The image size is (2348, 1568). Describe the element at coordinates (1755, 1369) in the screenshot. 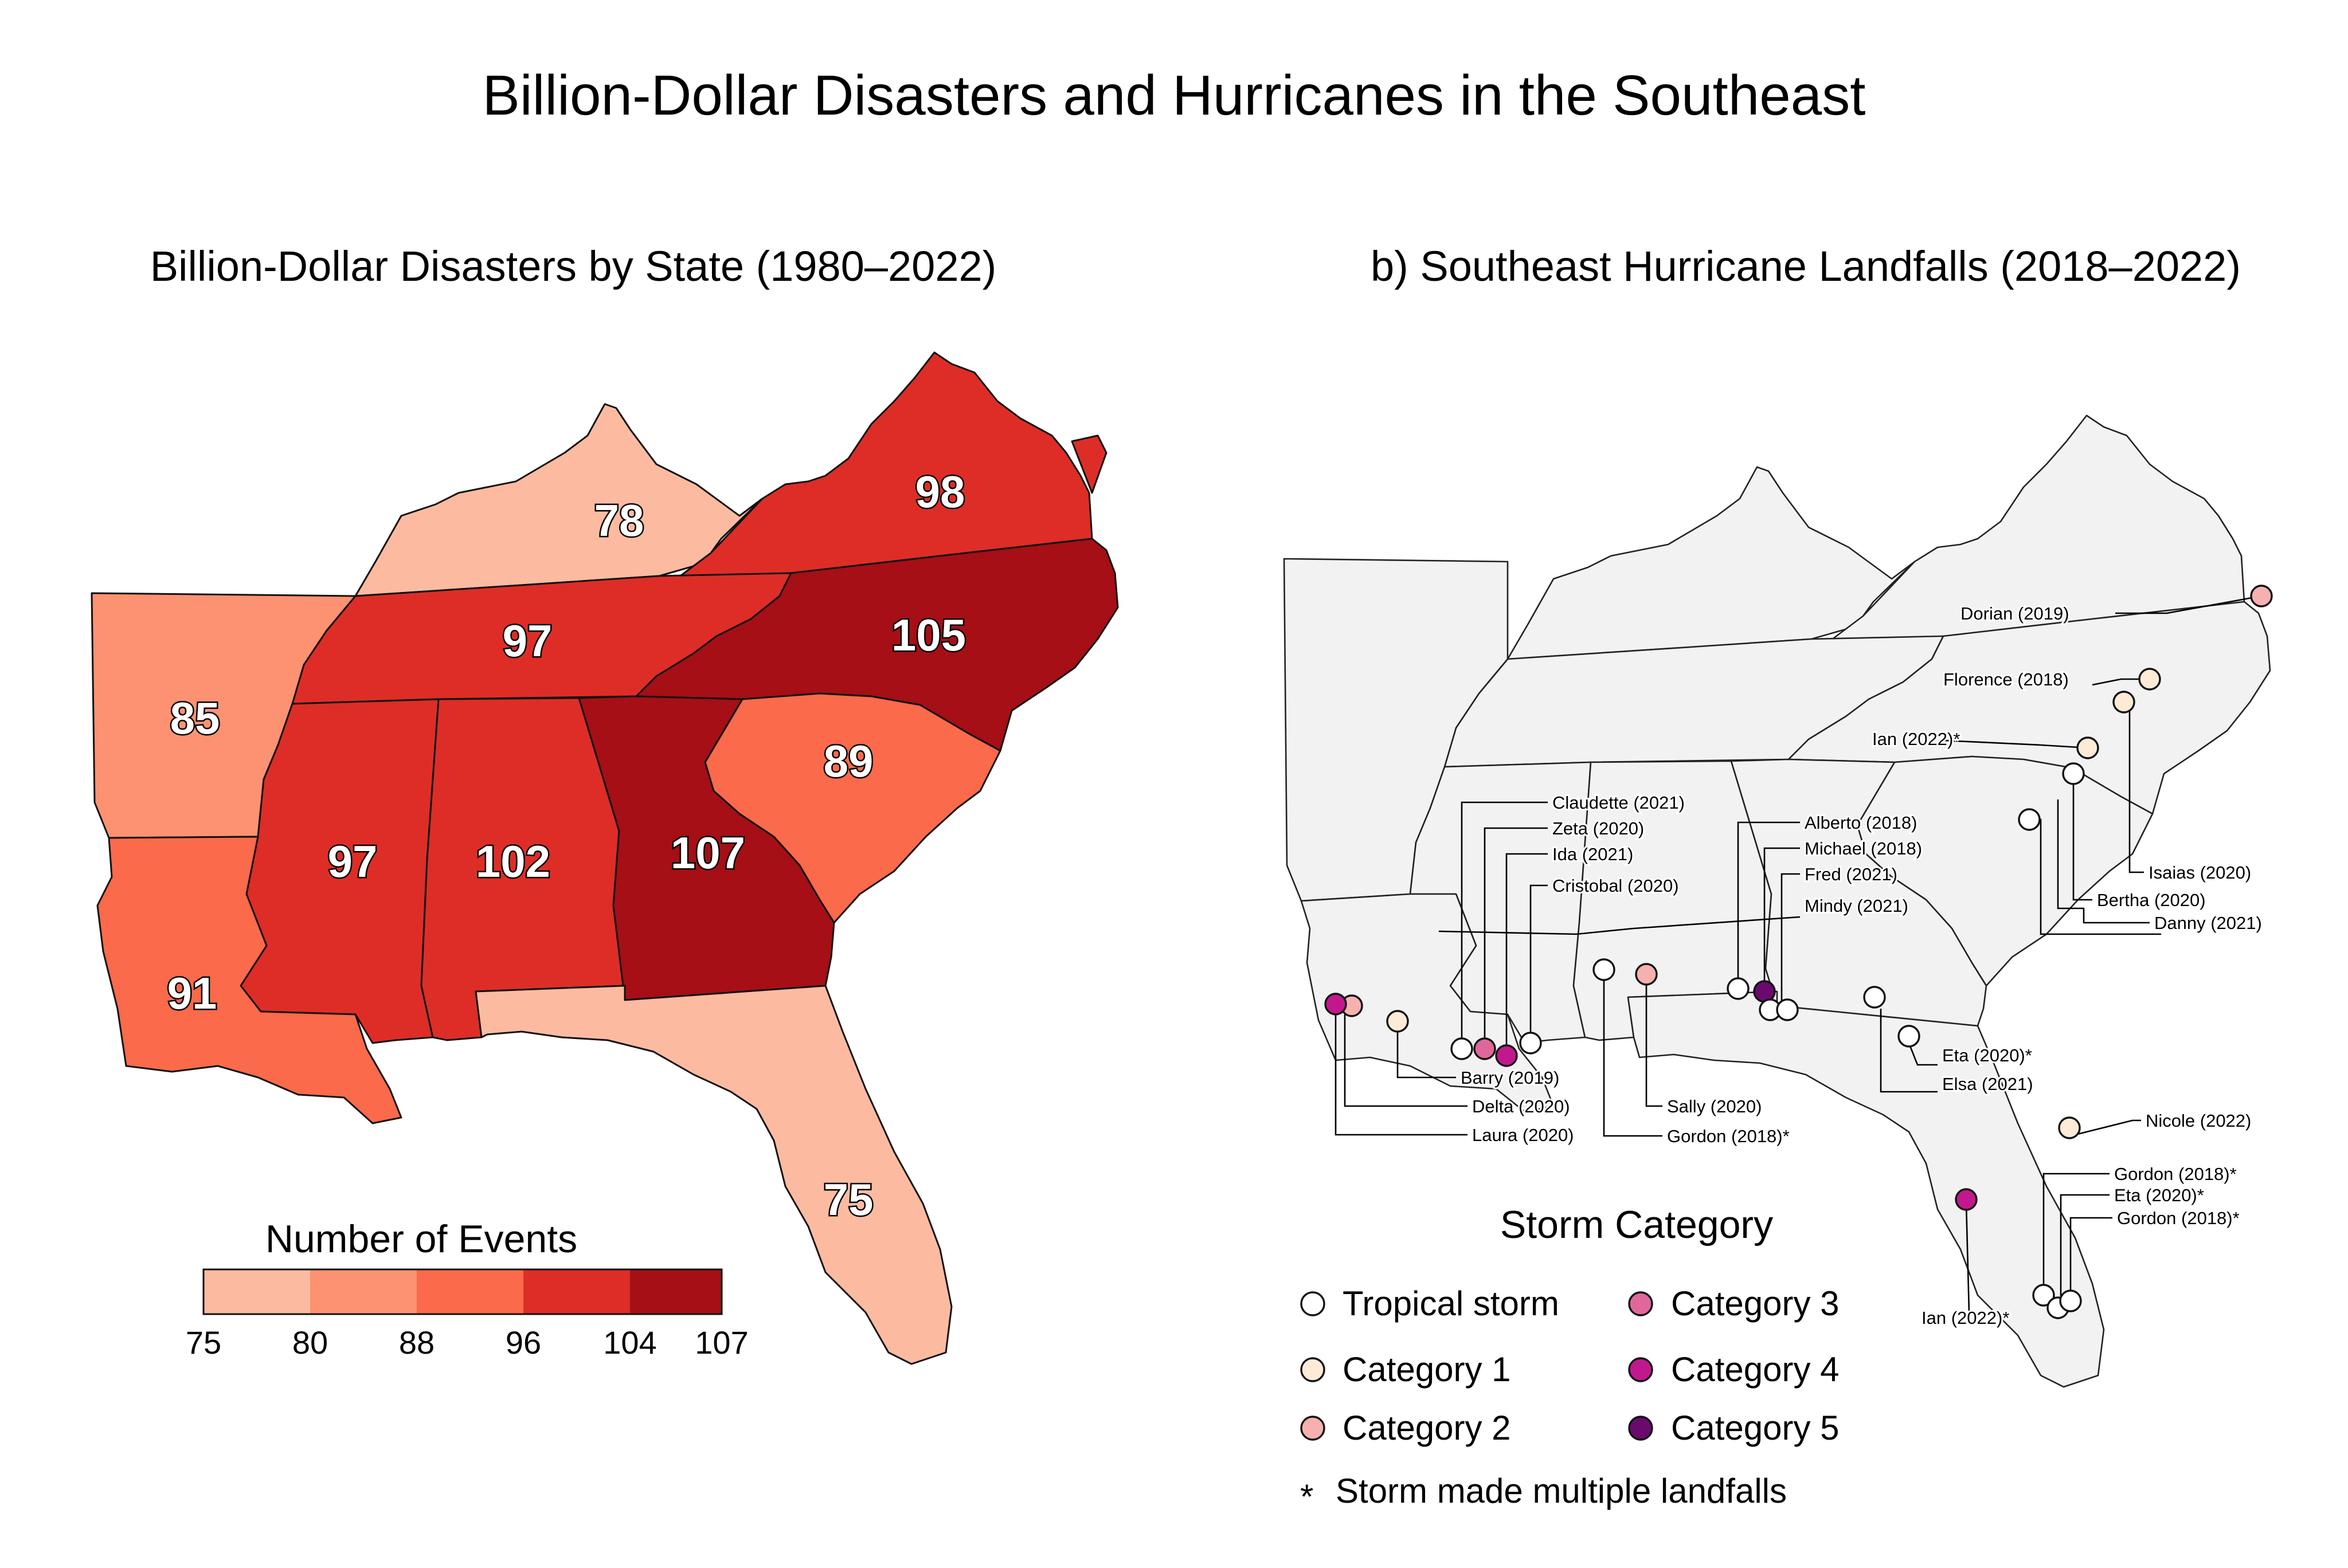

I see `legend-label-category-4: Category 4` at that location.